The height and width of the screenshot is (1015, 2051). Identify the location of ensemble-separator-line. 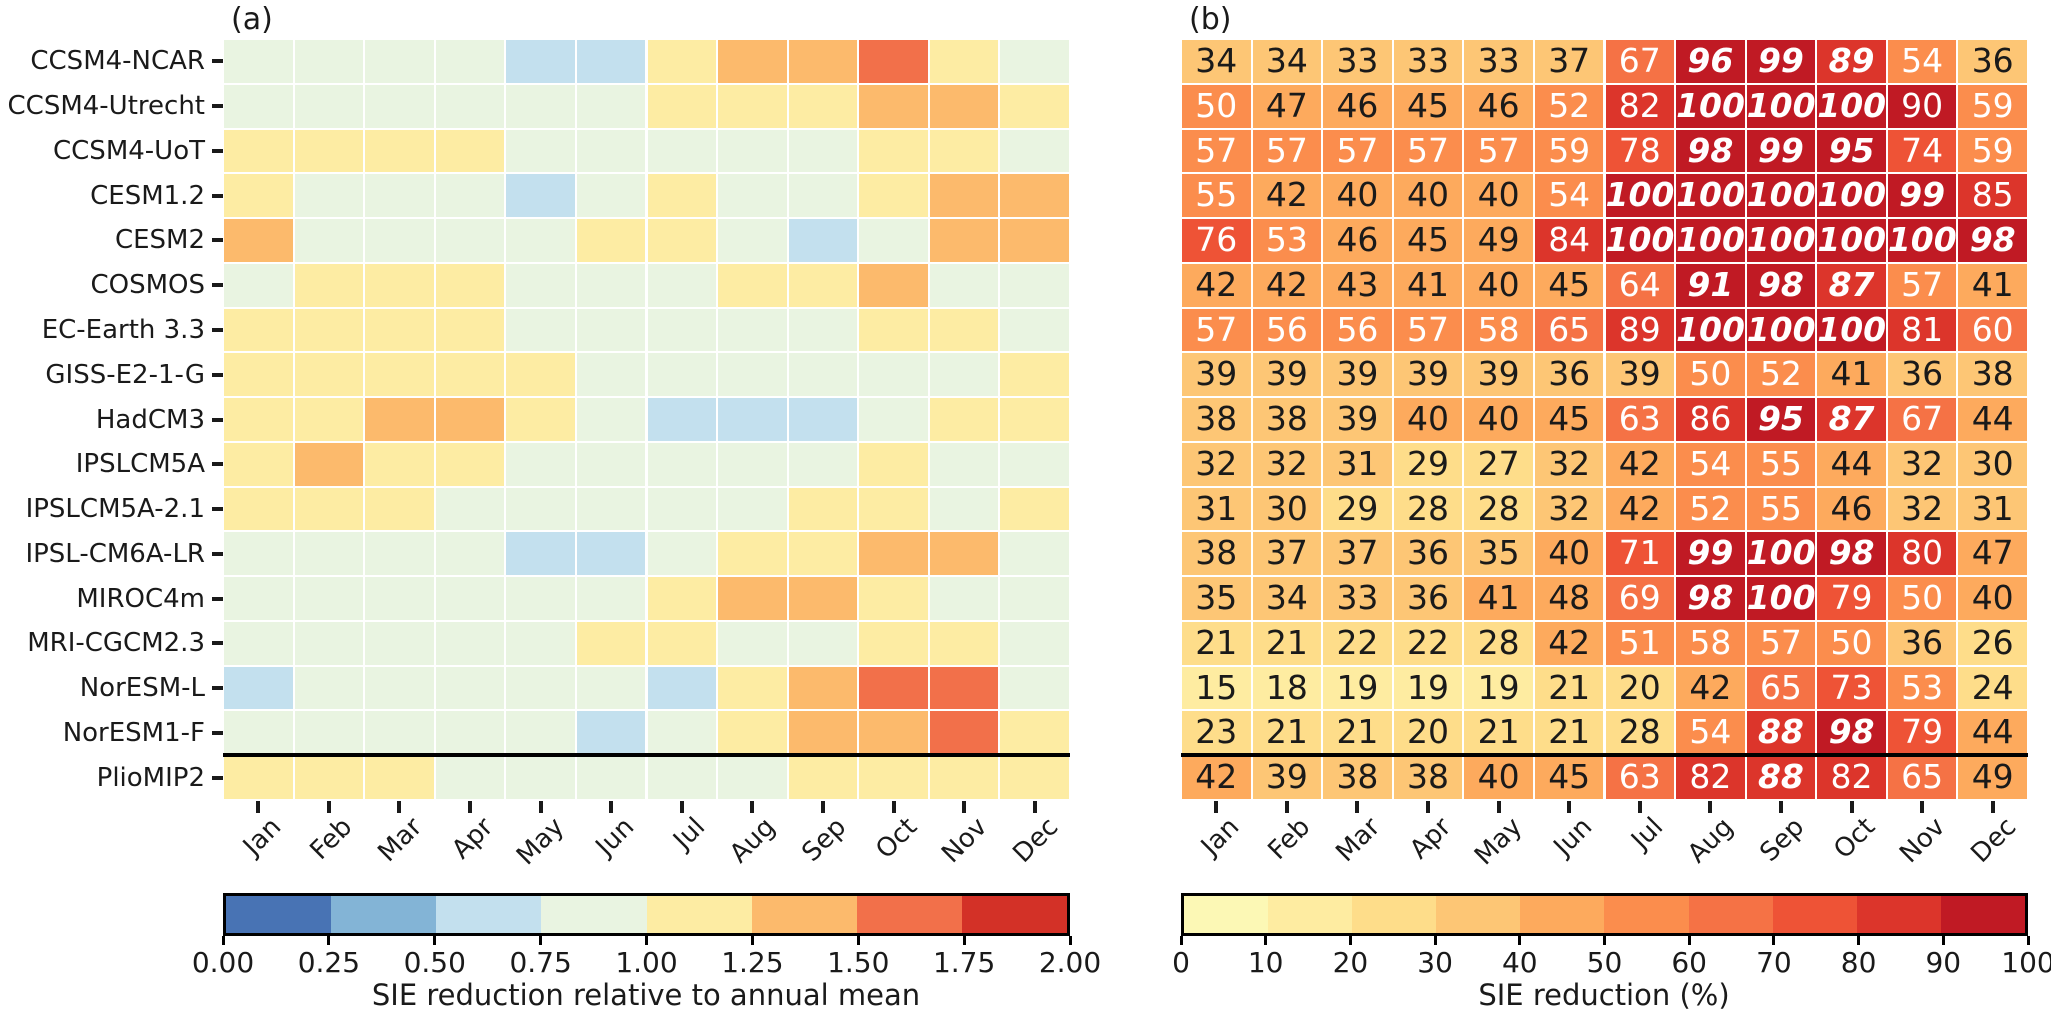
(1604, 755).